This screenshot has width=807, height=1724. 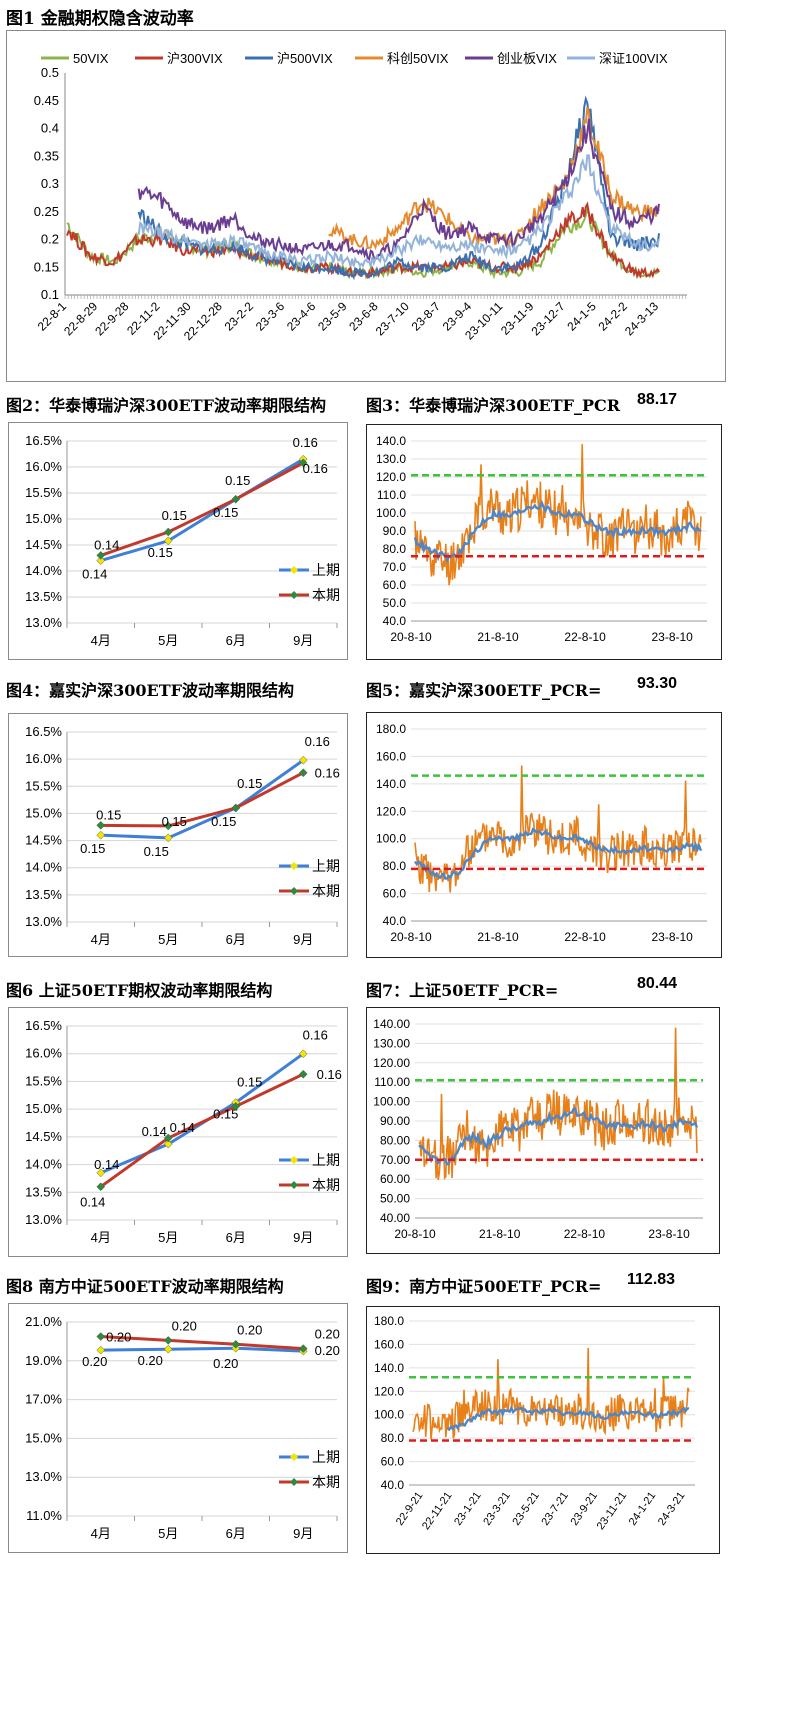 I want to click on data-label: 0.14, so click(x=106, y=1164).